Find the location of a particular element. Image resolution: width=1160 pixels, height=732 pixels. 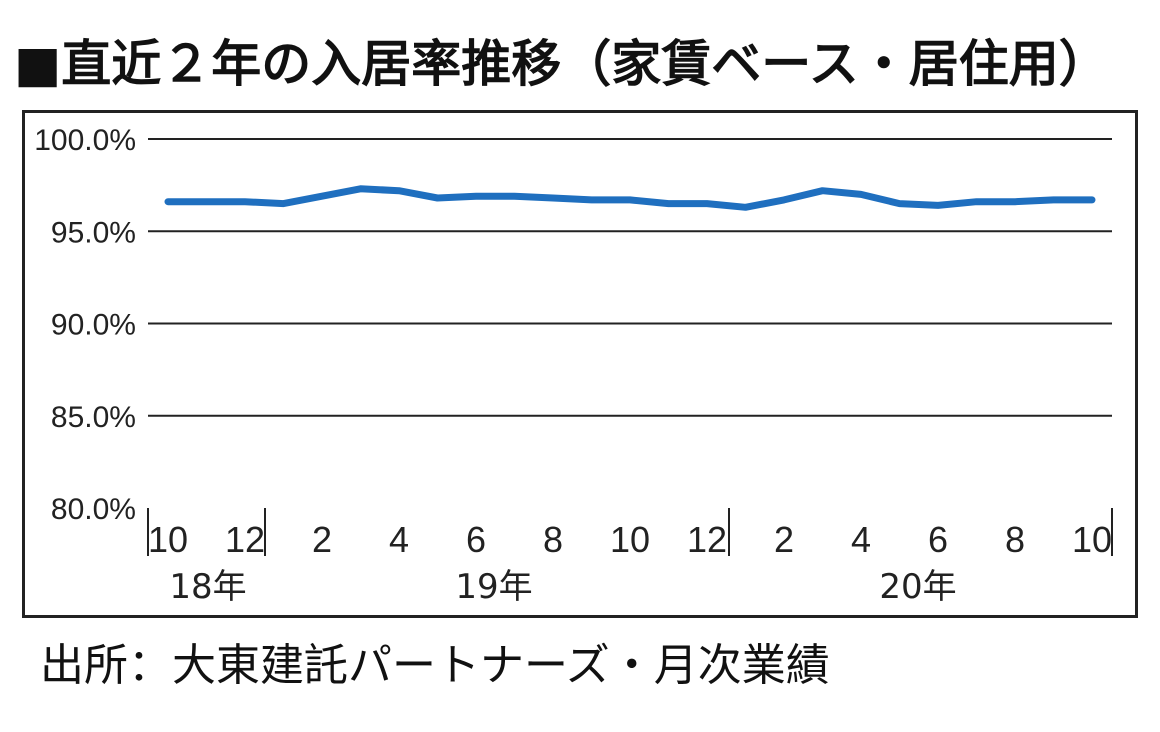

y-tick-label: 90.0% is located at coordinates (93, 325).